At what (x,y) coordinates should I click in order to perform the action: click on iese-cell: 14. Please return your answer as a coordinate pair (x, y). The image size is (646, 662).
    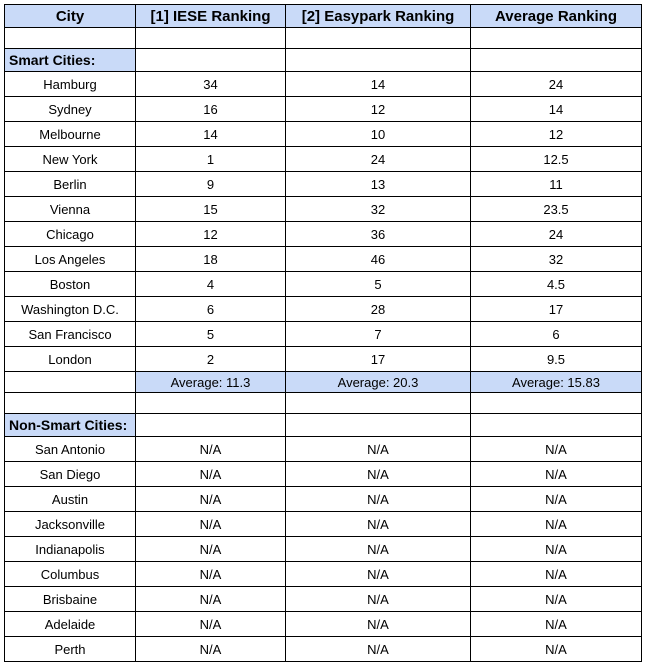
    Looking at the image, I should click on (210, 134).